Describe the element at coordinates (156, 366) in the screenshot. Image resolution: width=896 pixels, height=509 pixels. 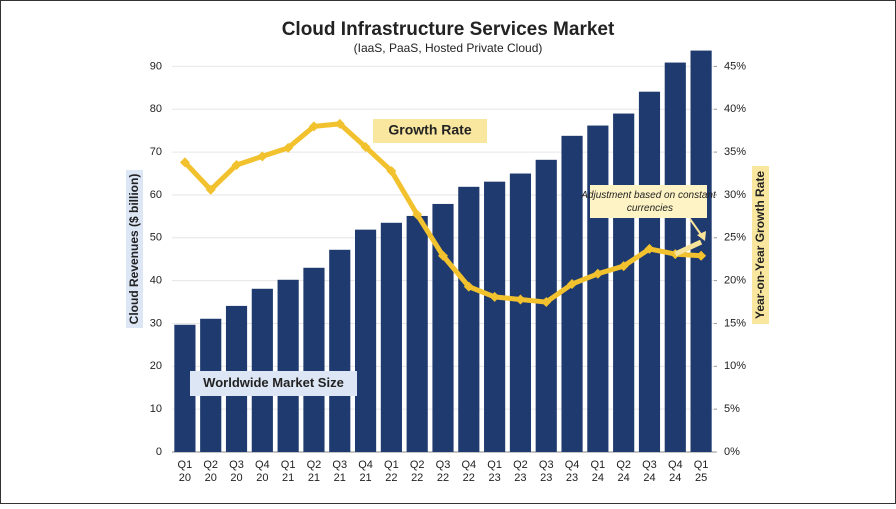
I see `y-tick-label: 20` at that location.